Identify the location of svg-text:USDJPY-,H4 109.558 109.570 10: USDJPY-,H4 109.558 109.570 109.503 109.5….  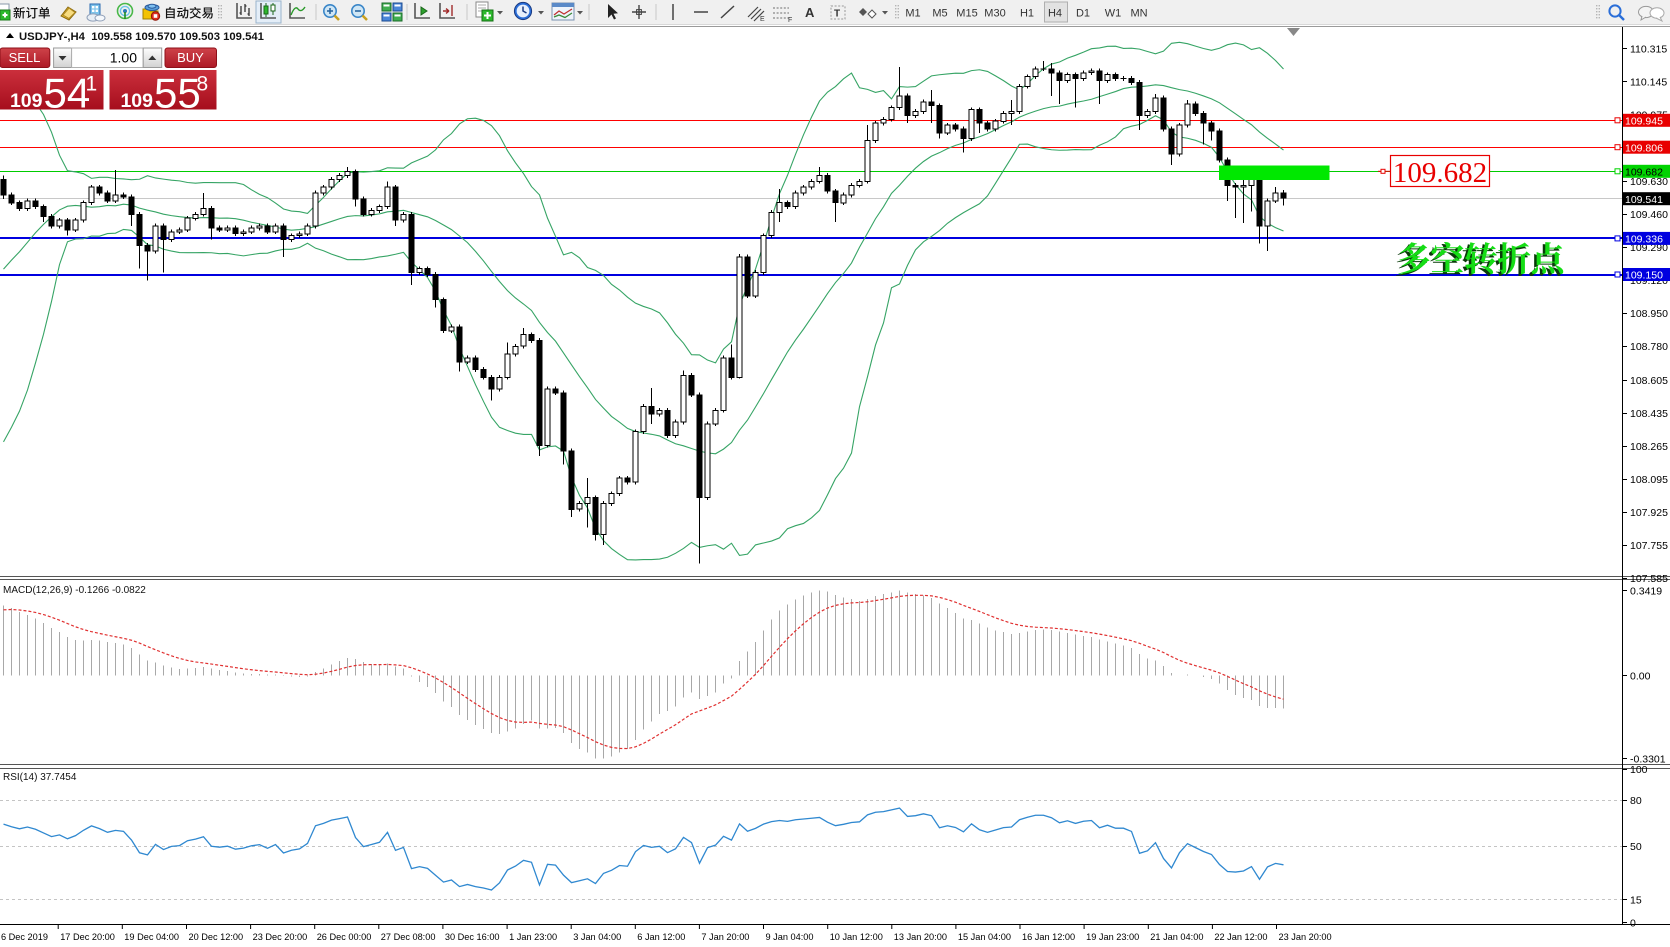
(141, 37).